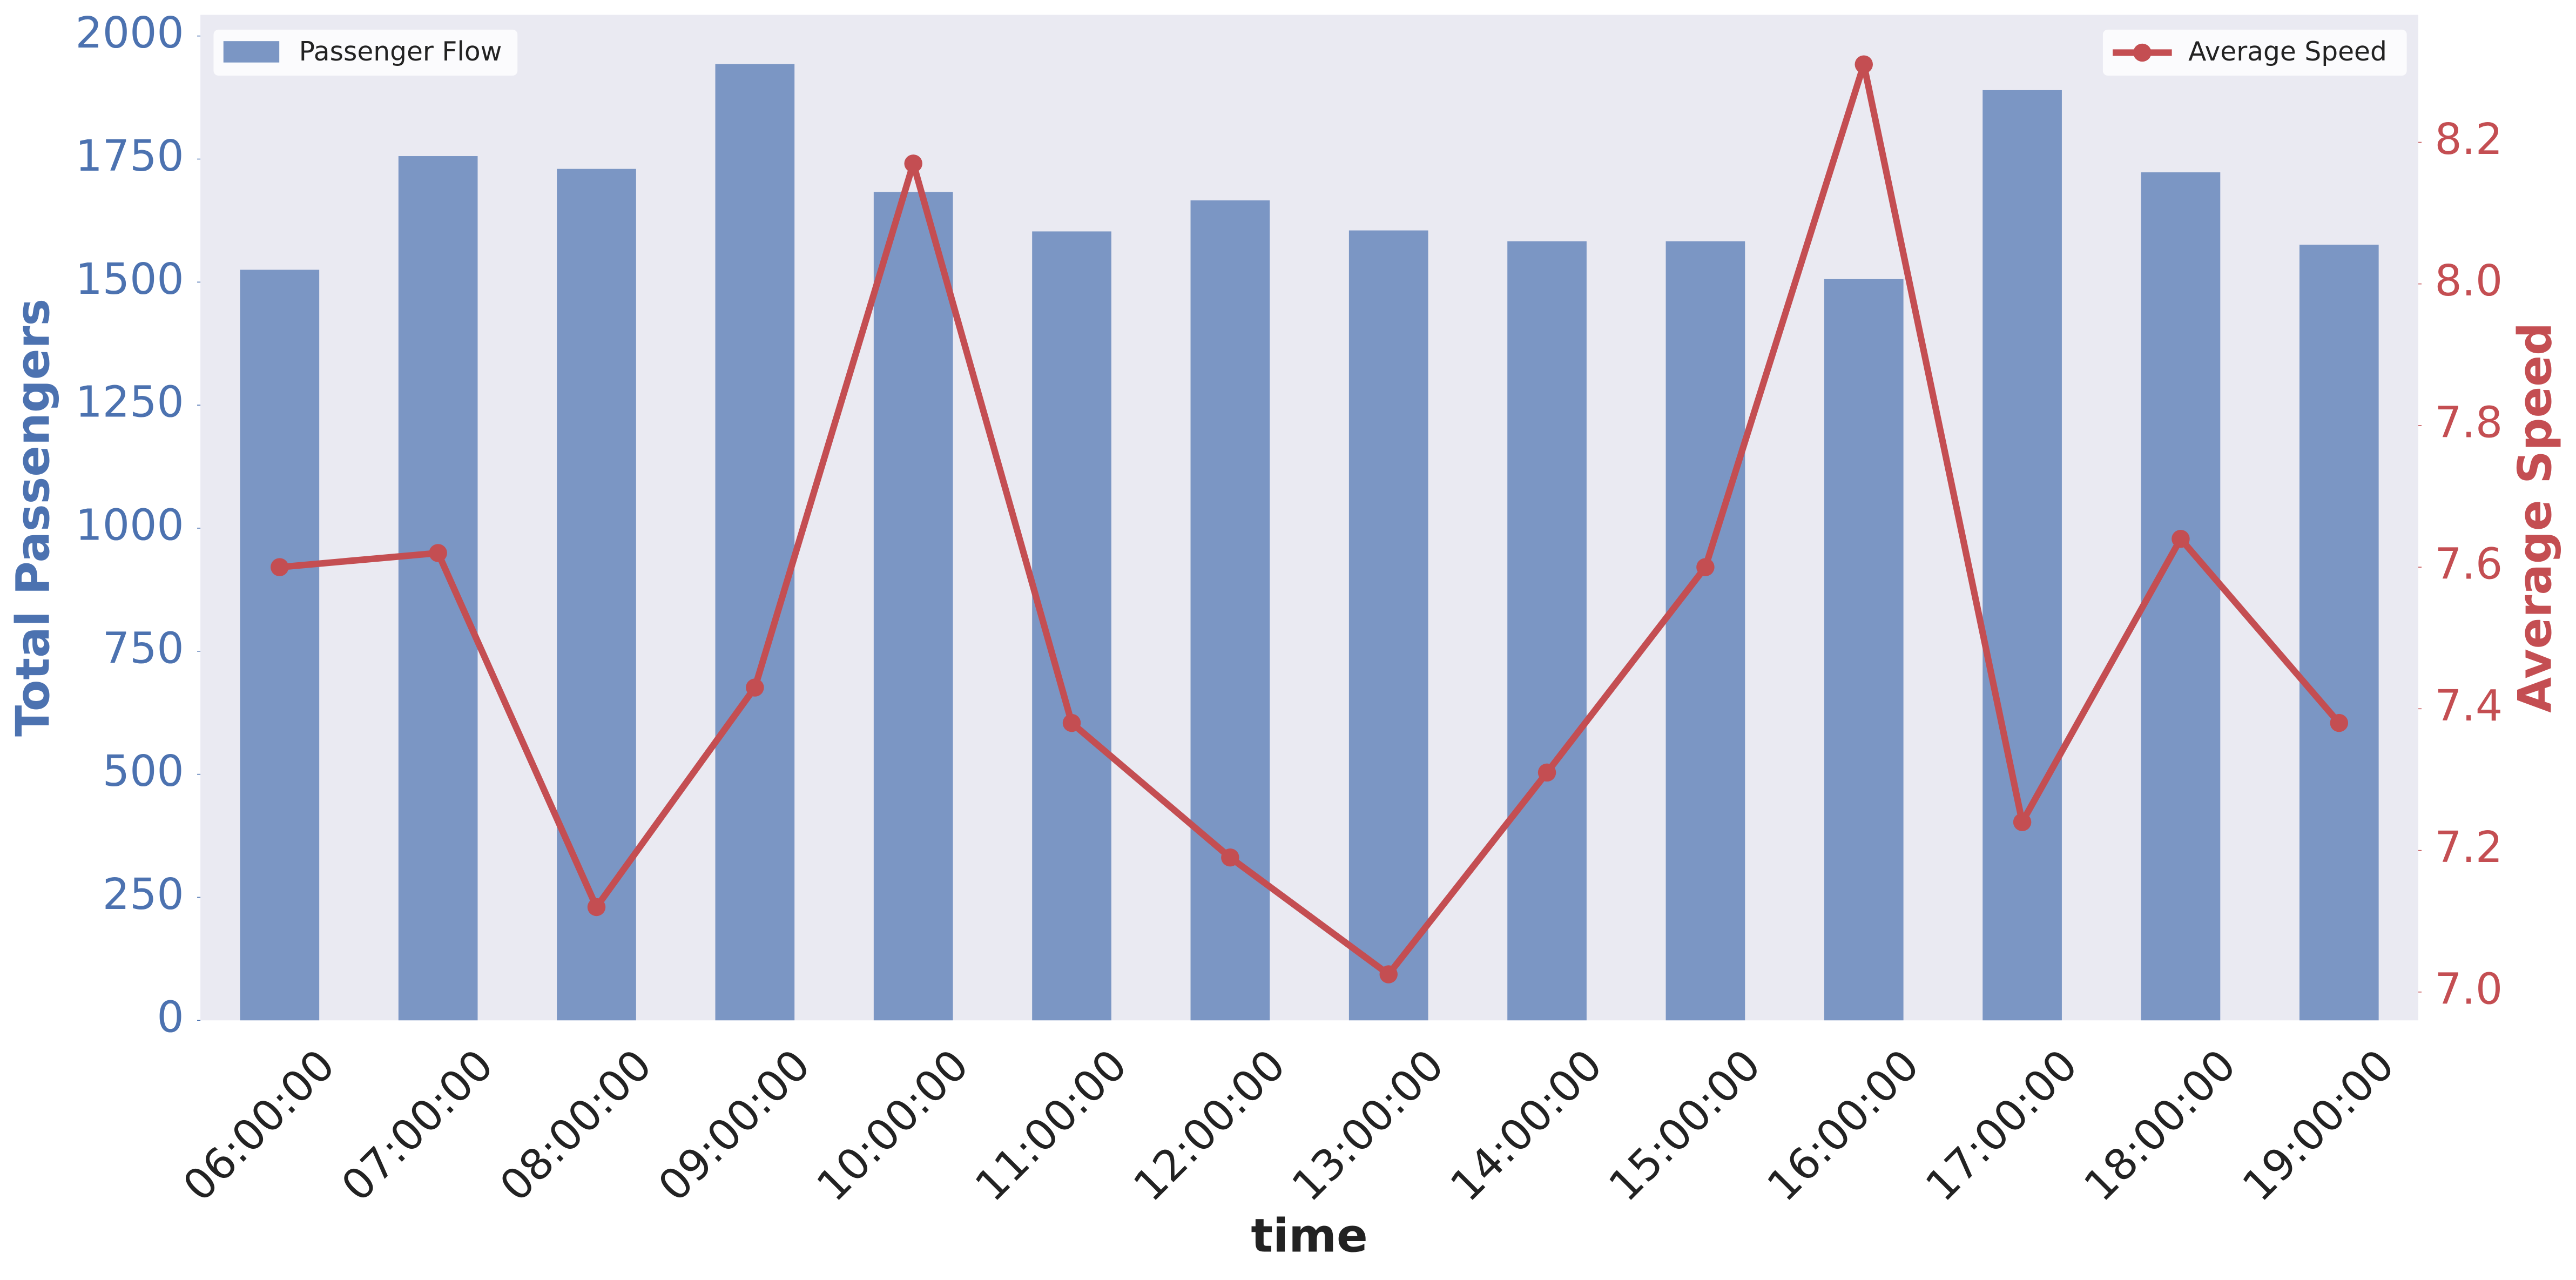 The image size is (2576, 1280). What do you see at coordinates (1368, 1125) in the screenshot?
I see `x-tick-label: 13:00:00` at bounding box center [1368, 1125].